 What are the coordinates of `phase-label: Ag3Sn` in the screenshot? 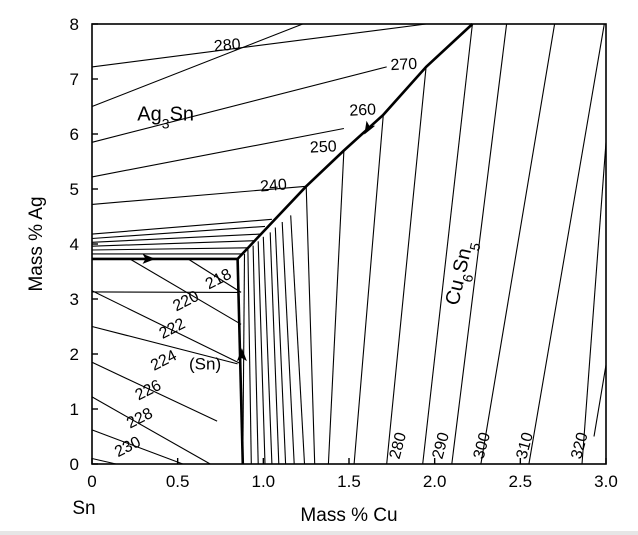 It's located at (165, 117).